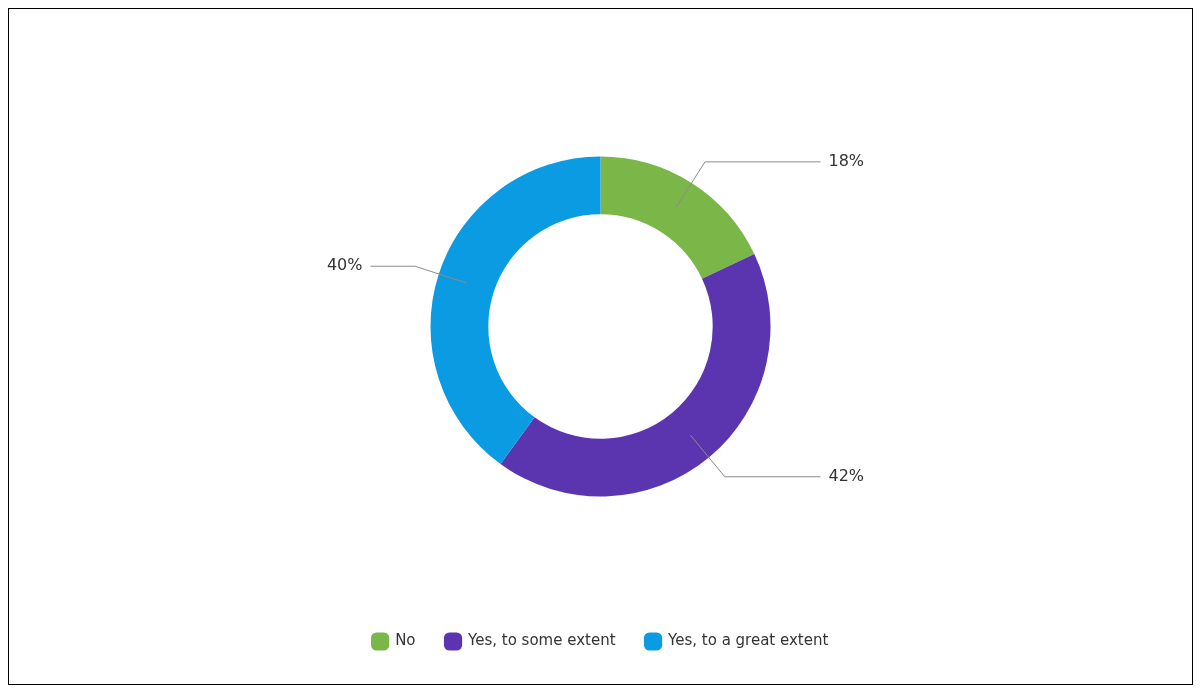 This screenshot has height=693, width=1201. I want to click on data-label: 18%, so click(846, 161).